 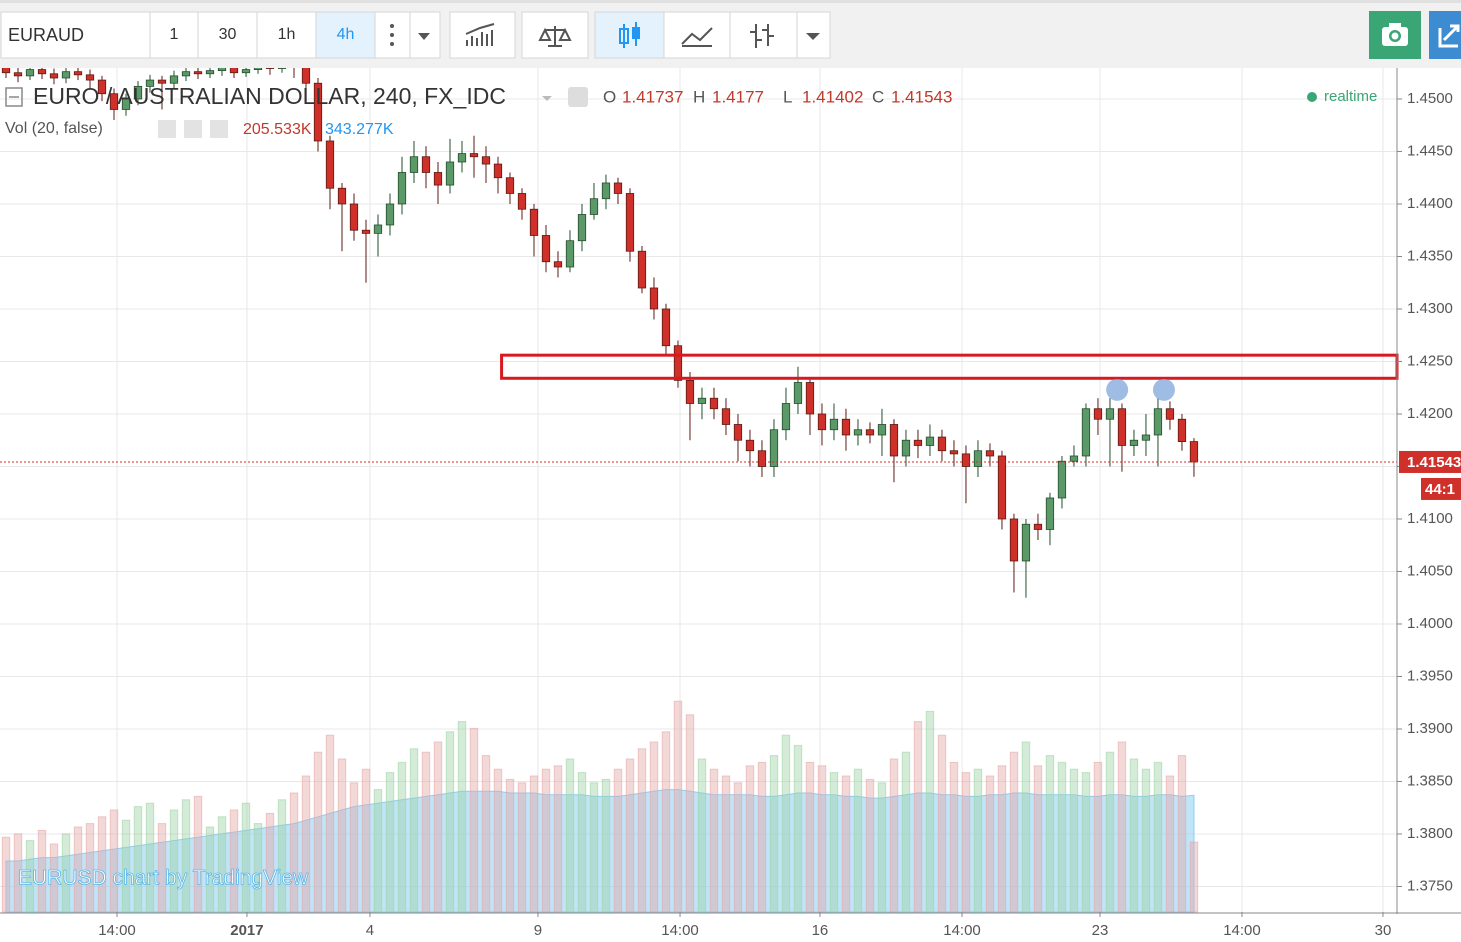 I want to click on symbol-box, so click(x=76, y=35).